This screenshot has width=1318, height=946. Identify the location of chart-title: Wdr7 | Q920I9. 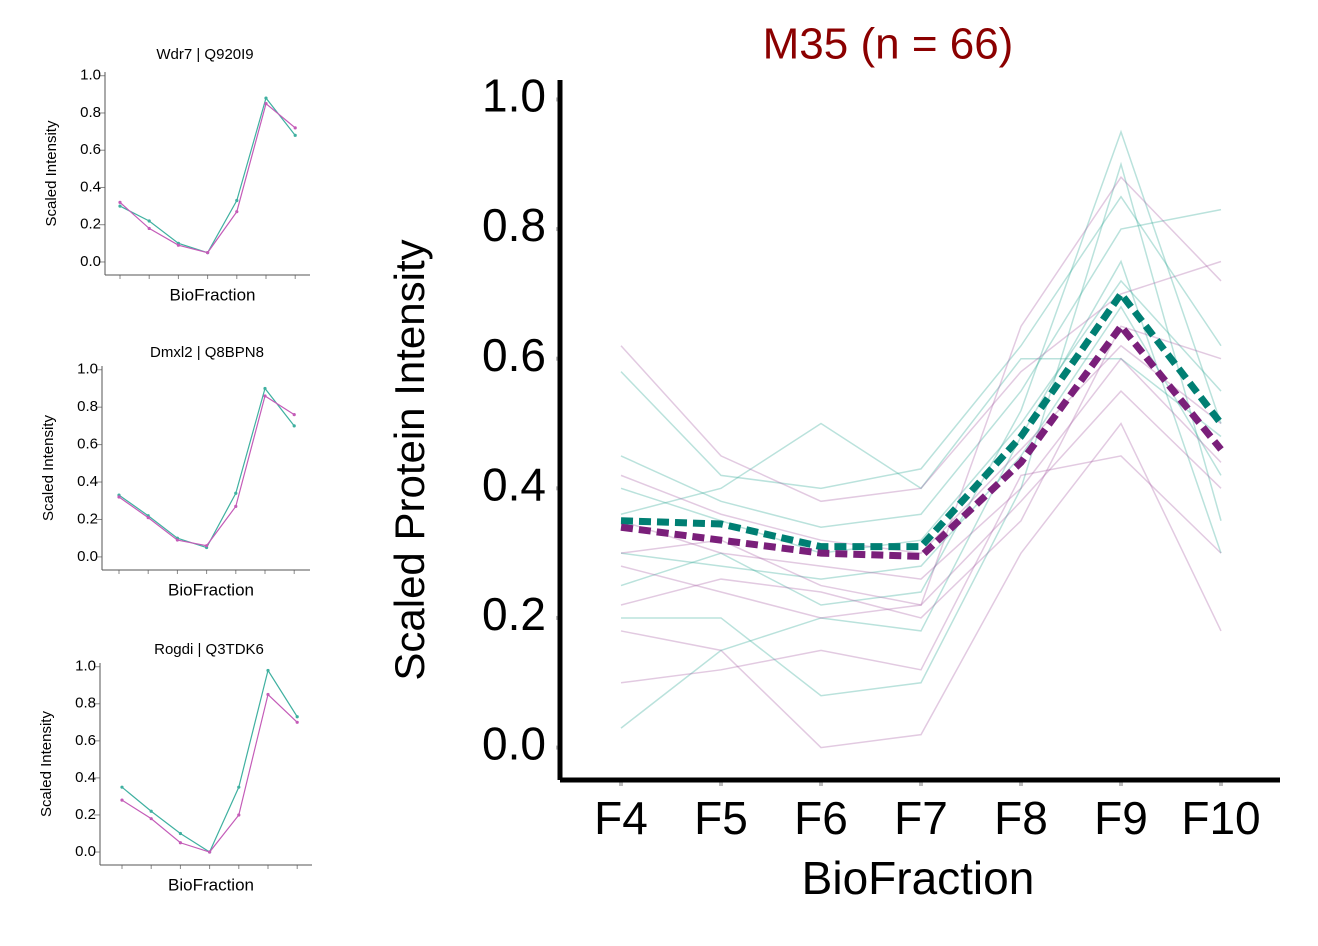
(204, 54).